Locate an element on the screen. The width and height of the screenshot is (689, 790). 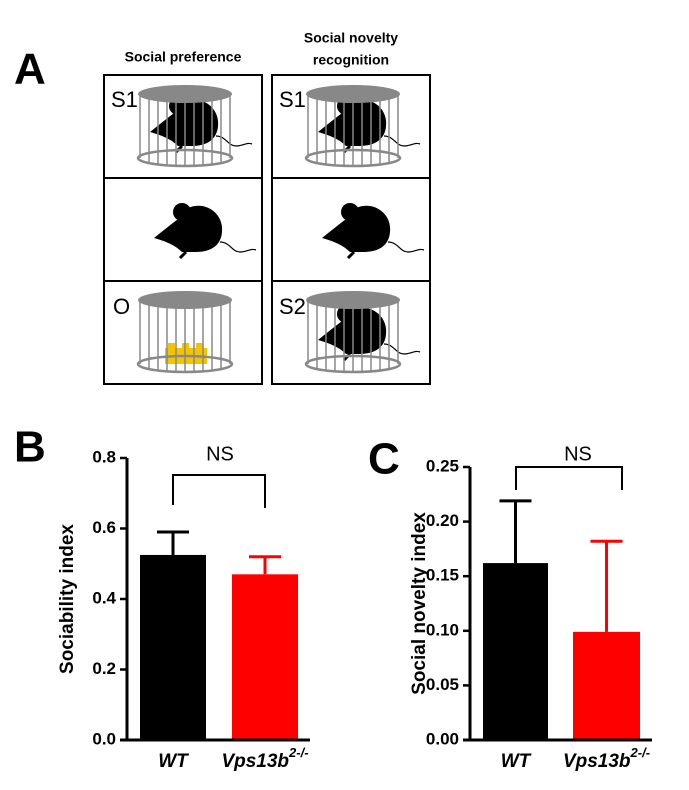
panel-label: C is located at coordinates (384, 459).